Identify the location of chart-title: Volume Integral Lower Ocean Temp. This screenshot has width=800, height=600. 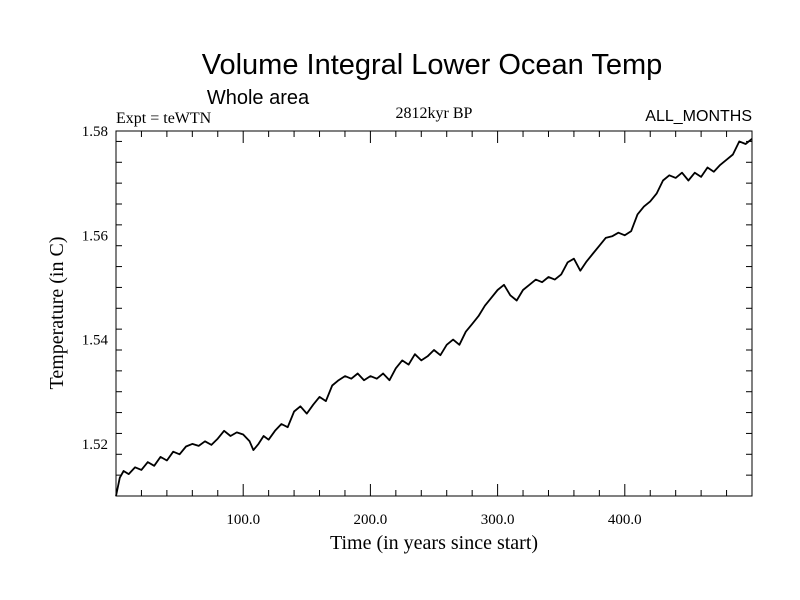
(432, 65).